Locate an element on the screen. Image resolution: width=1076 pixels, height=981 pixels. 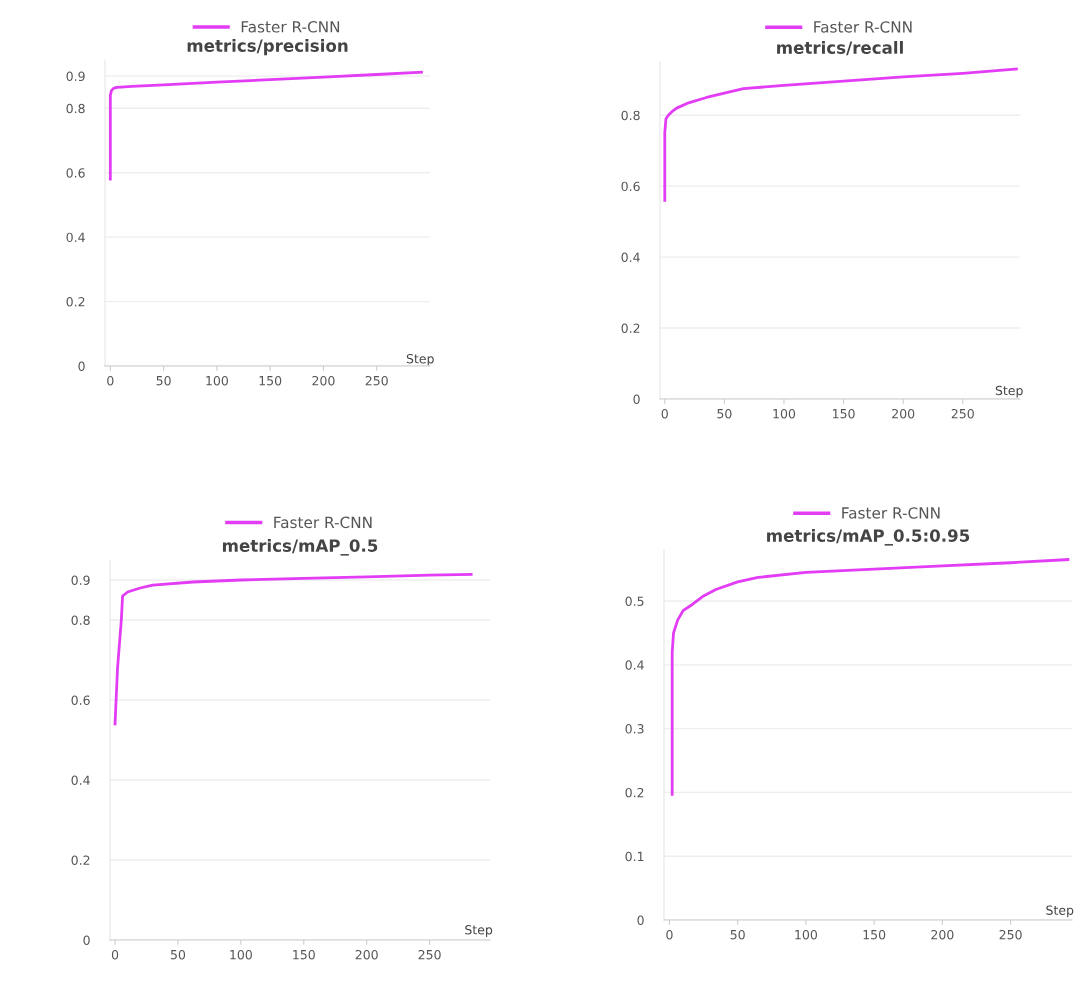
y-tick-label: 0.5 is located at coordinates (634, 601).